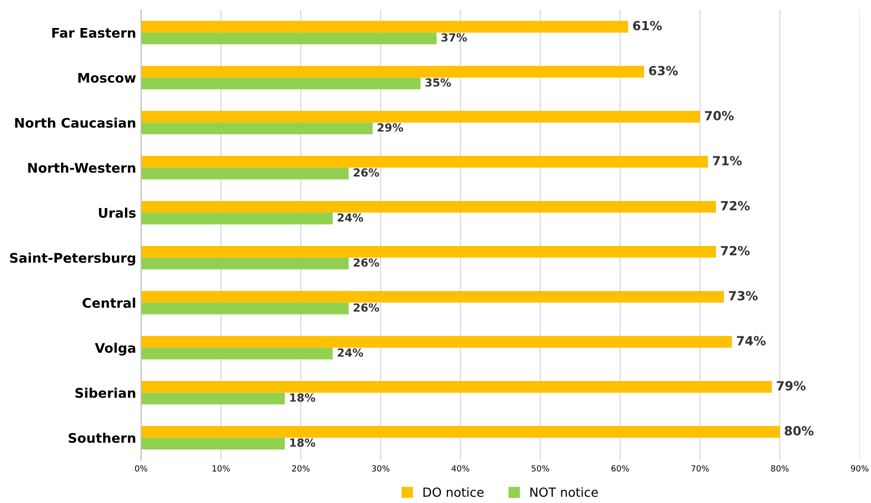 This screenshot has height=503, width=871. What do you see at coordinates (454, 37) in the screenshot?
I see `data-label: 37%` at bounding box center [454, 37].